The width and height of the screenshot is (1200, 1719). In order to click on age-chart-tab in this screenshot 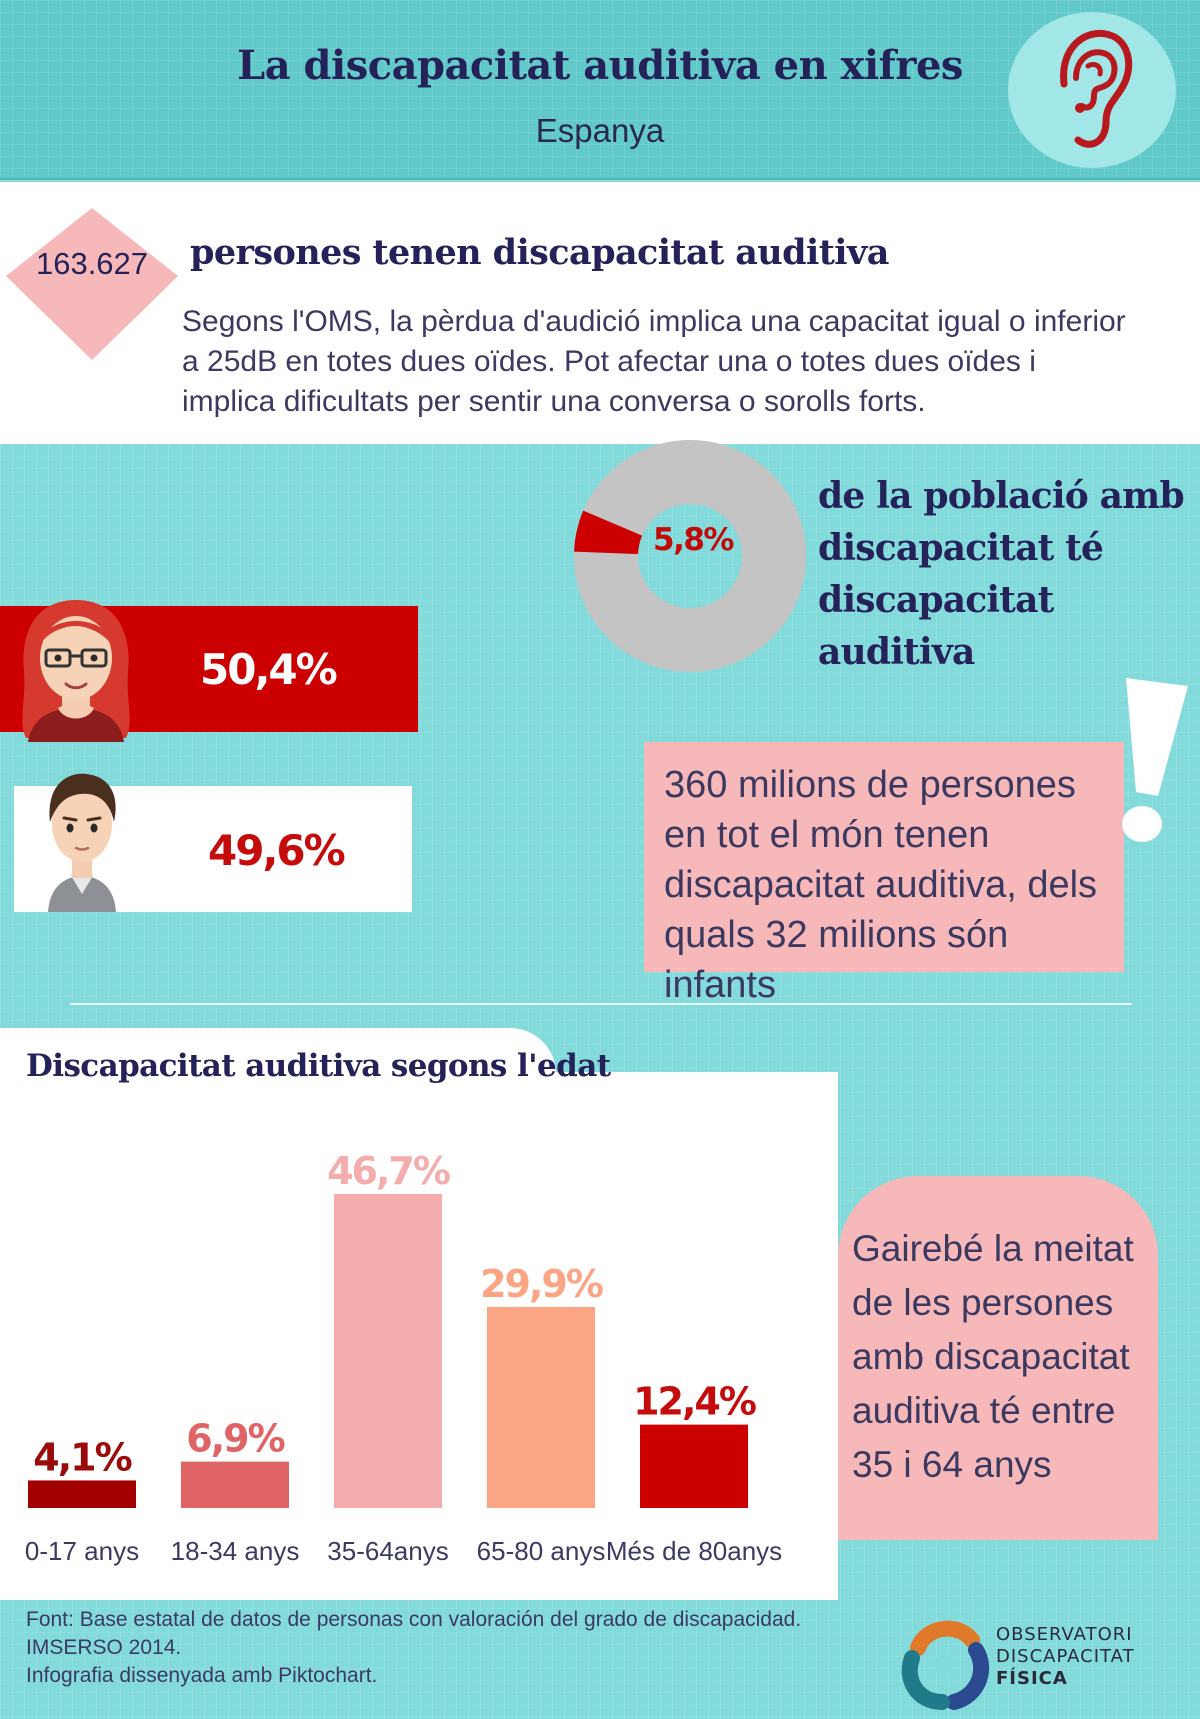, I will do `click(278, 1070)`.